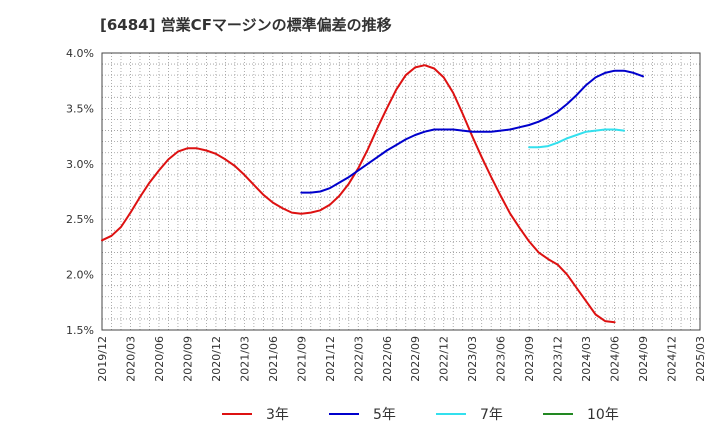  I want to click on x-tick-label: 2021/09, so click(301, 359).